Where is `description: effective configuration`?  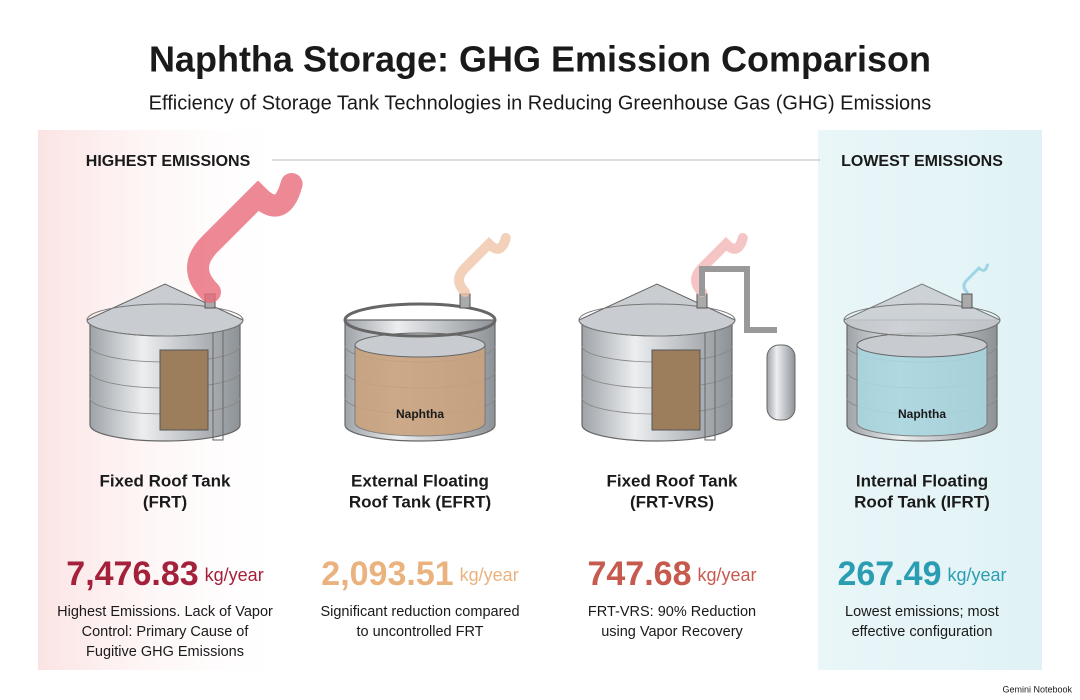 description: effective configuration is located at coordinates (922, 632).